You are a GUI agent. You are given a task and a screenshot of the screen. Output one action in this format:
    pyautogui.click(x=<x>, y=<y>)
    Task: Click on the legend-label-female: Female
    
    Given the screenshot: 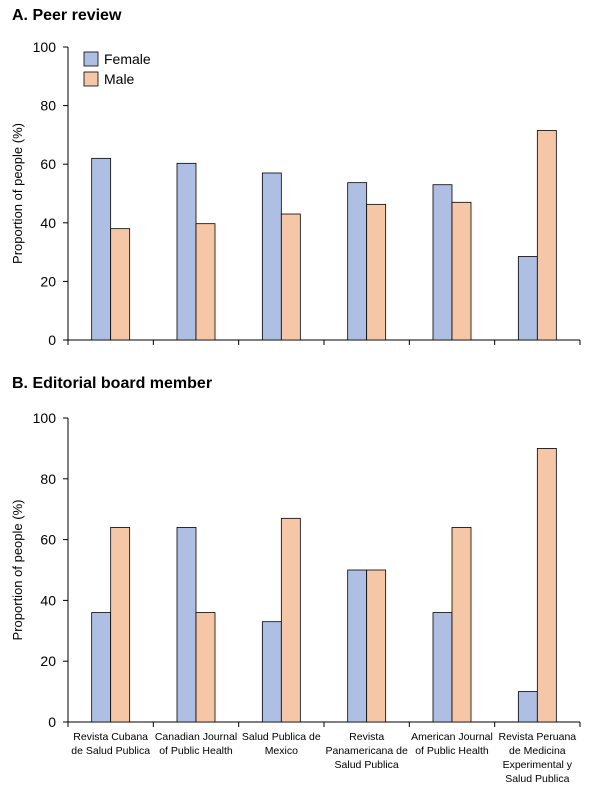 What is the action you would take?
    pyautogui.click(x=127, y=59)
    